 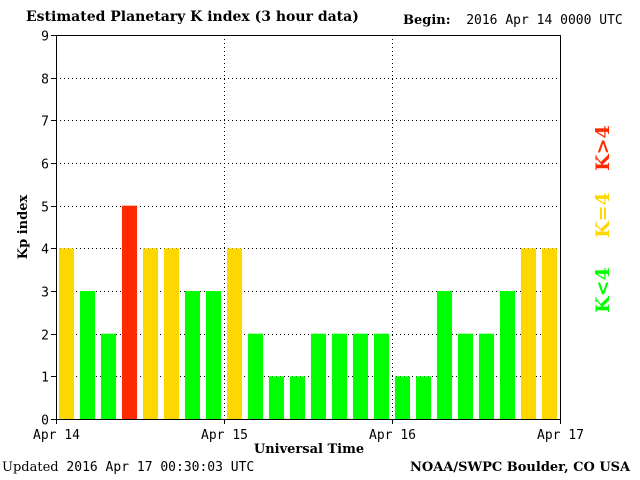 I want to click on y-tick-label: 5, so click(x=45, y=208).